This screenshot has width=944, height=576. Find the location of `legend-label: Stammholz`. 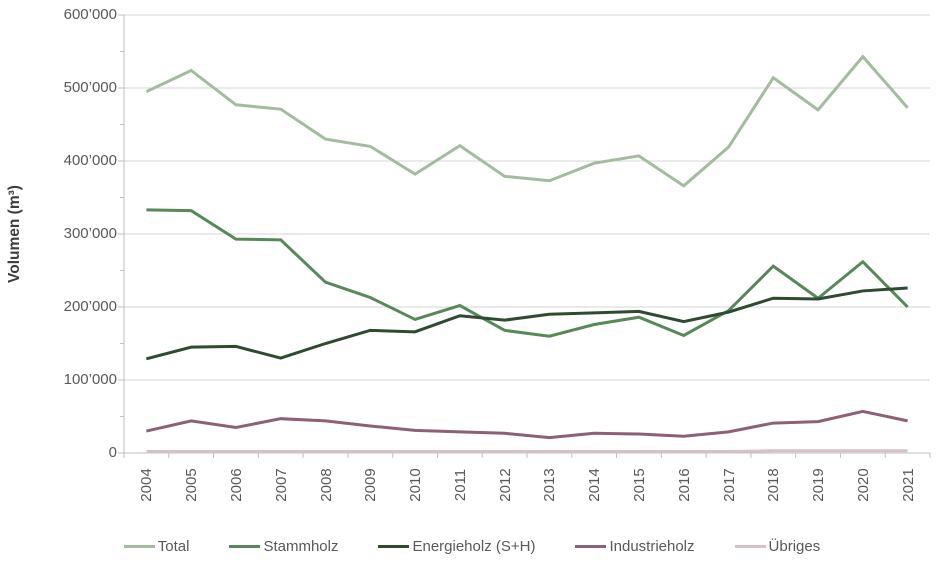

legend-label: Stammholz is located at coordinates (301, 546).